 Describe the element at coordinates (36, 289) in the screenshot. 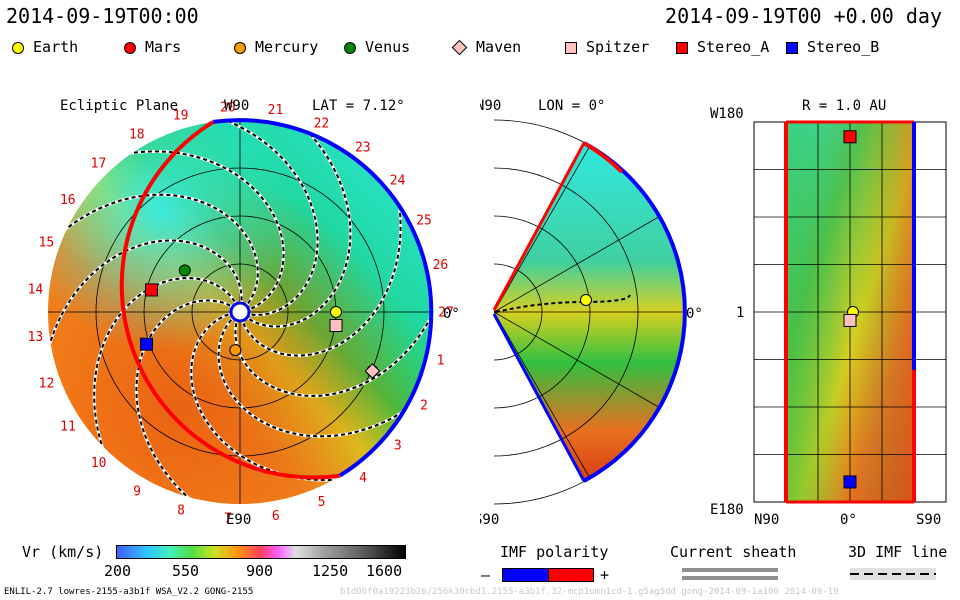

I see `carrington-label: 14` at that location.